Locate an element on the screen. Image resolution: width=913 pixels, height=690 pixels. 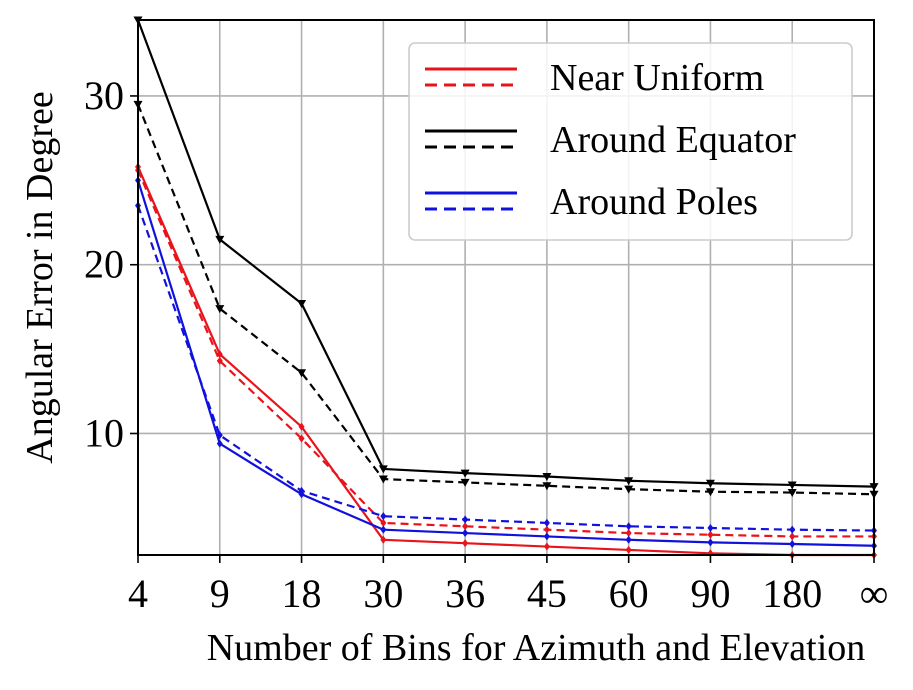
x-tick-label: 180 is located at coordinates (792, 593).